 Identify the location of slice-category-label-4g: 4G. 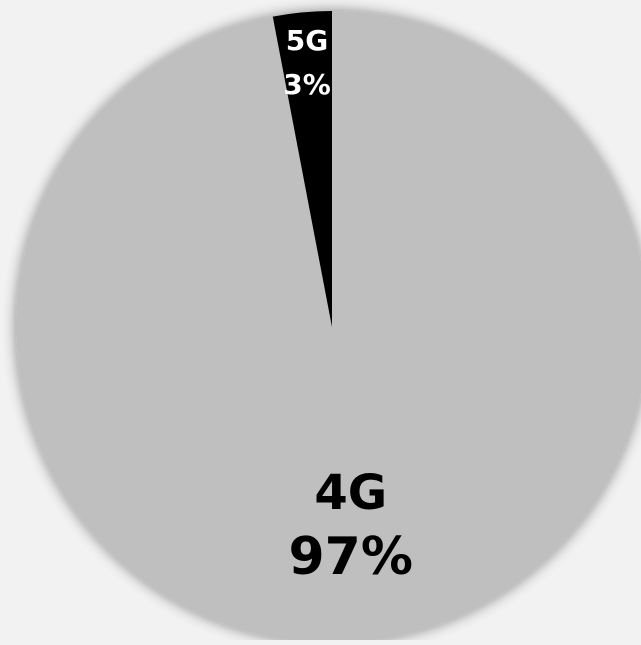
(350, 493).